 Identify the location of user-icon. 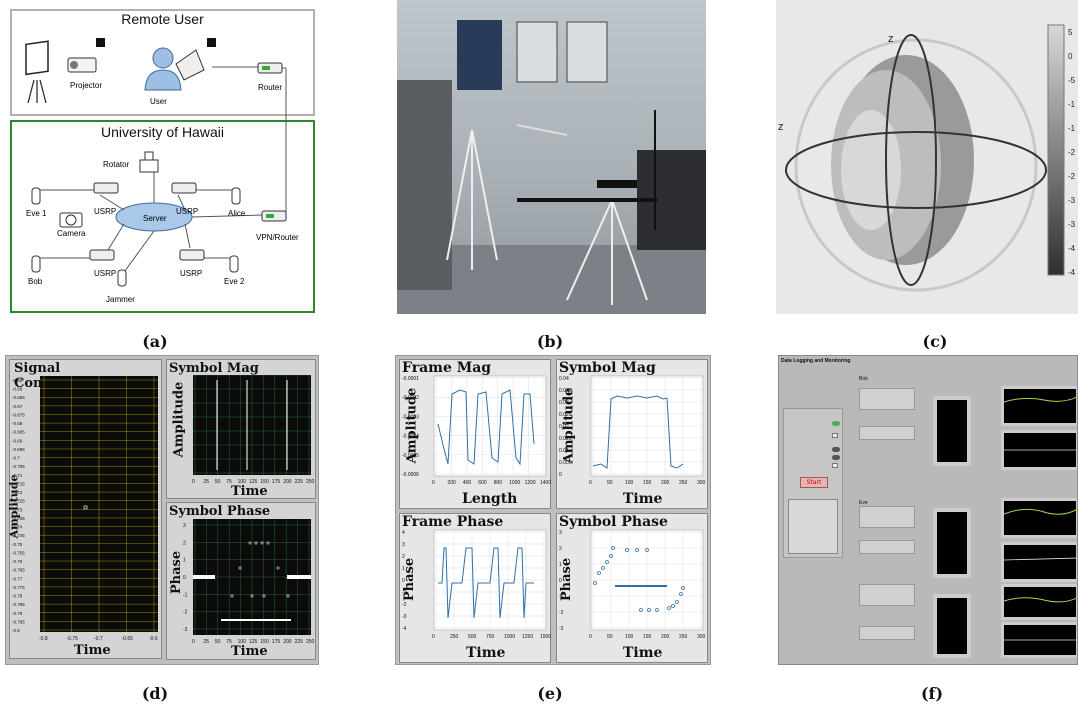
(180, 64).